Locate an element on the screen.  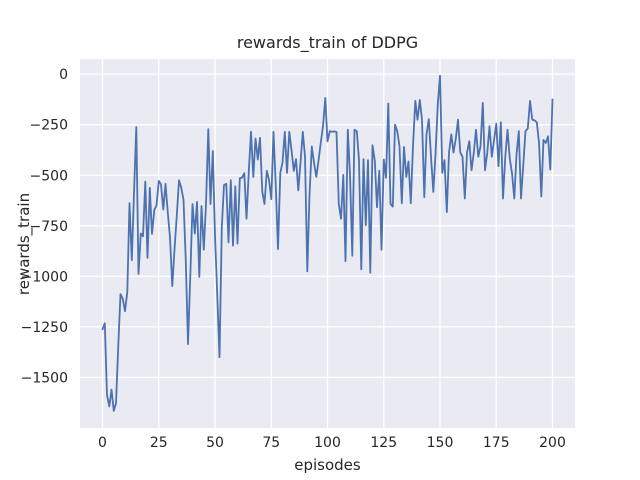
y-tick-label: −1000 is located at coordinates (44, 277).